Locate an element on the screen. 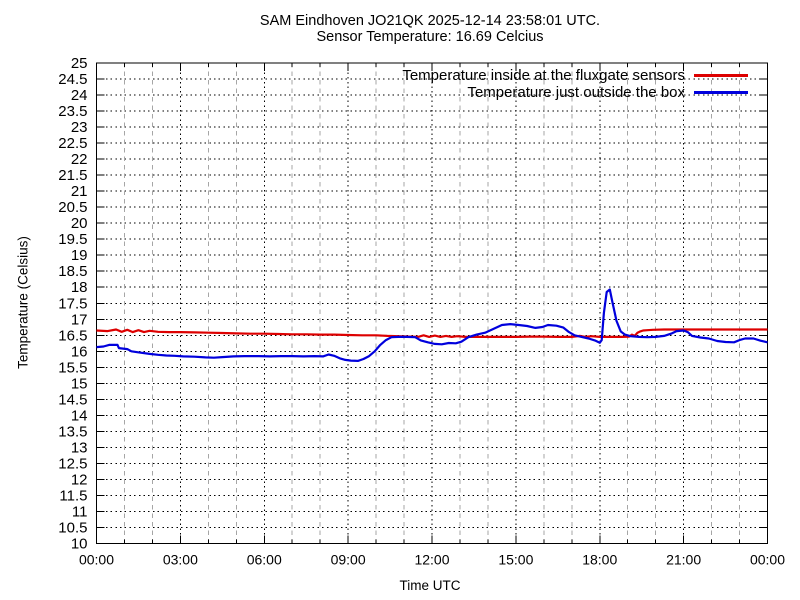 The height and width of the screenshot is (600, 800). y-tick-label: 10.5 is located at coordinates (72, 527).